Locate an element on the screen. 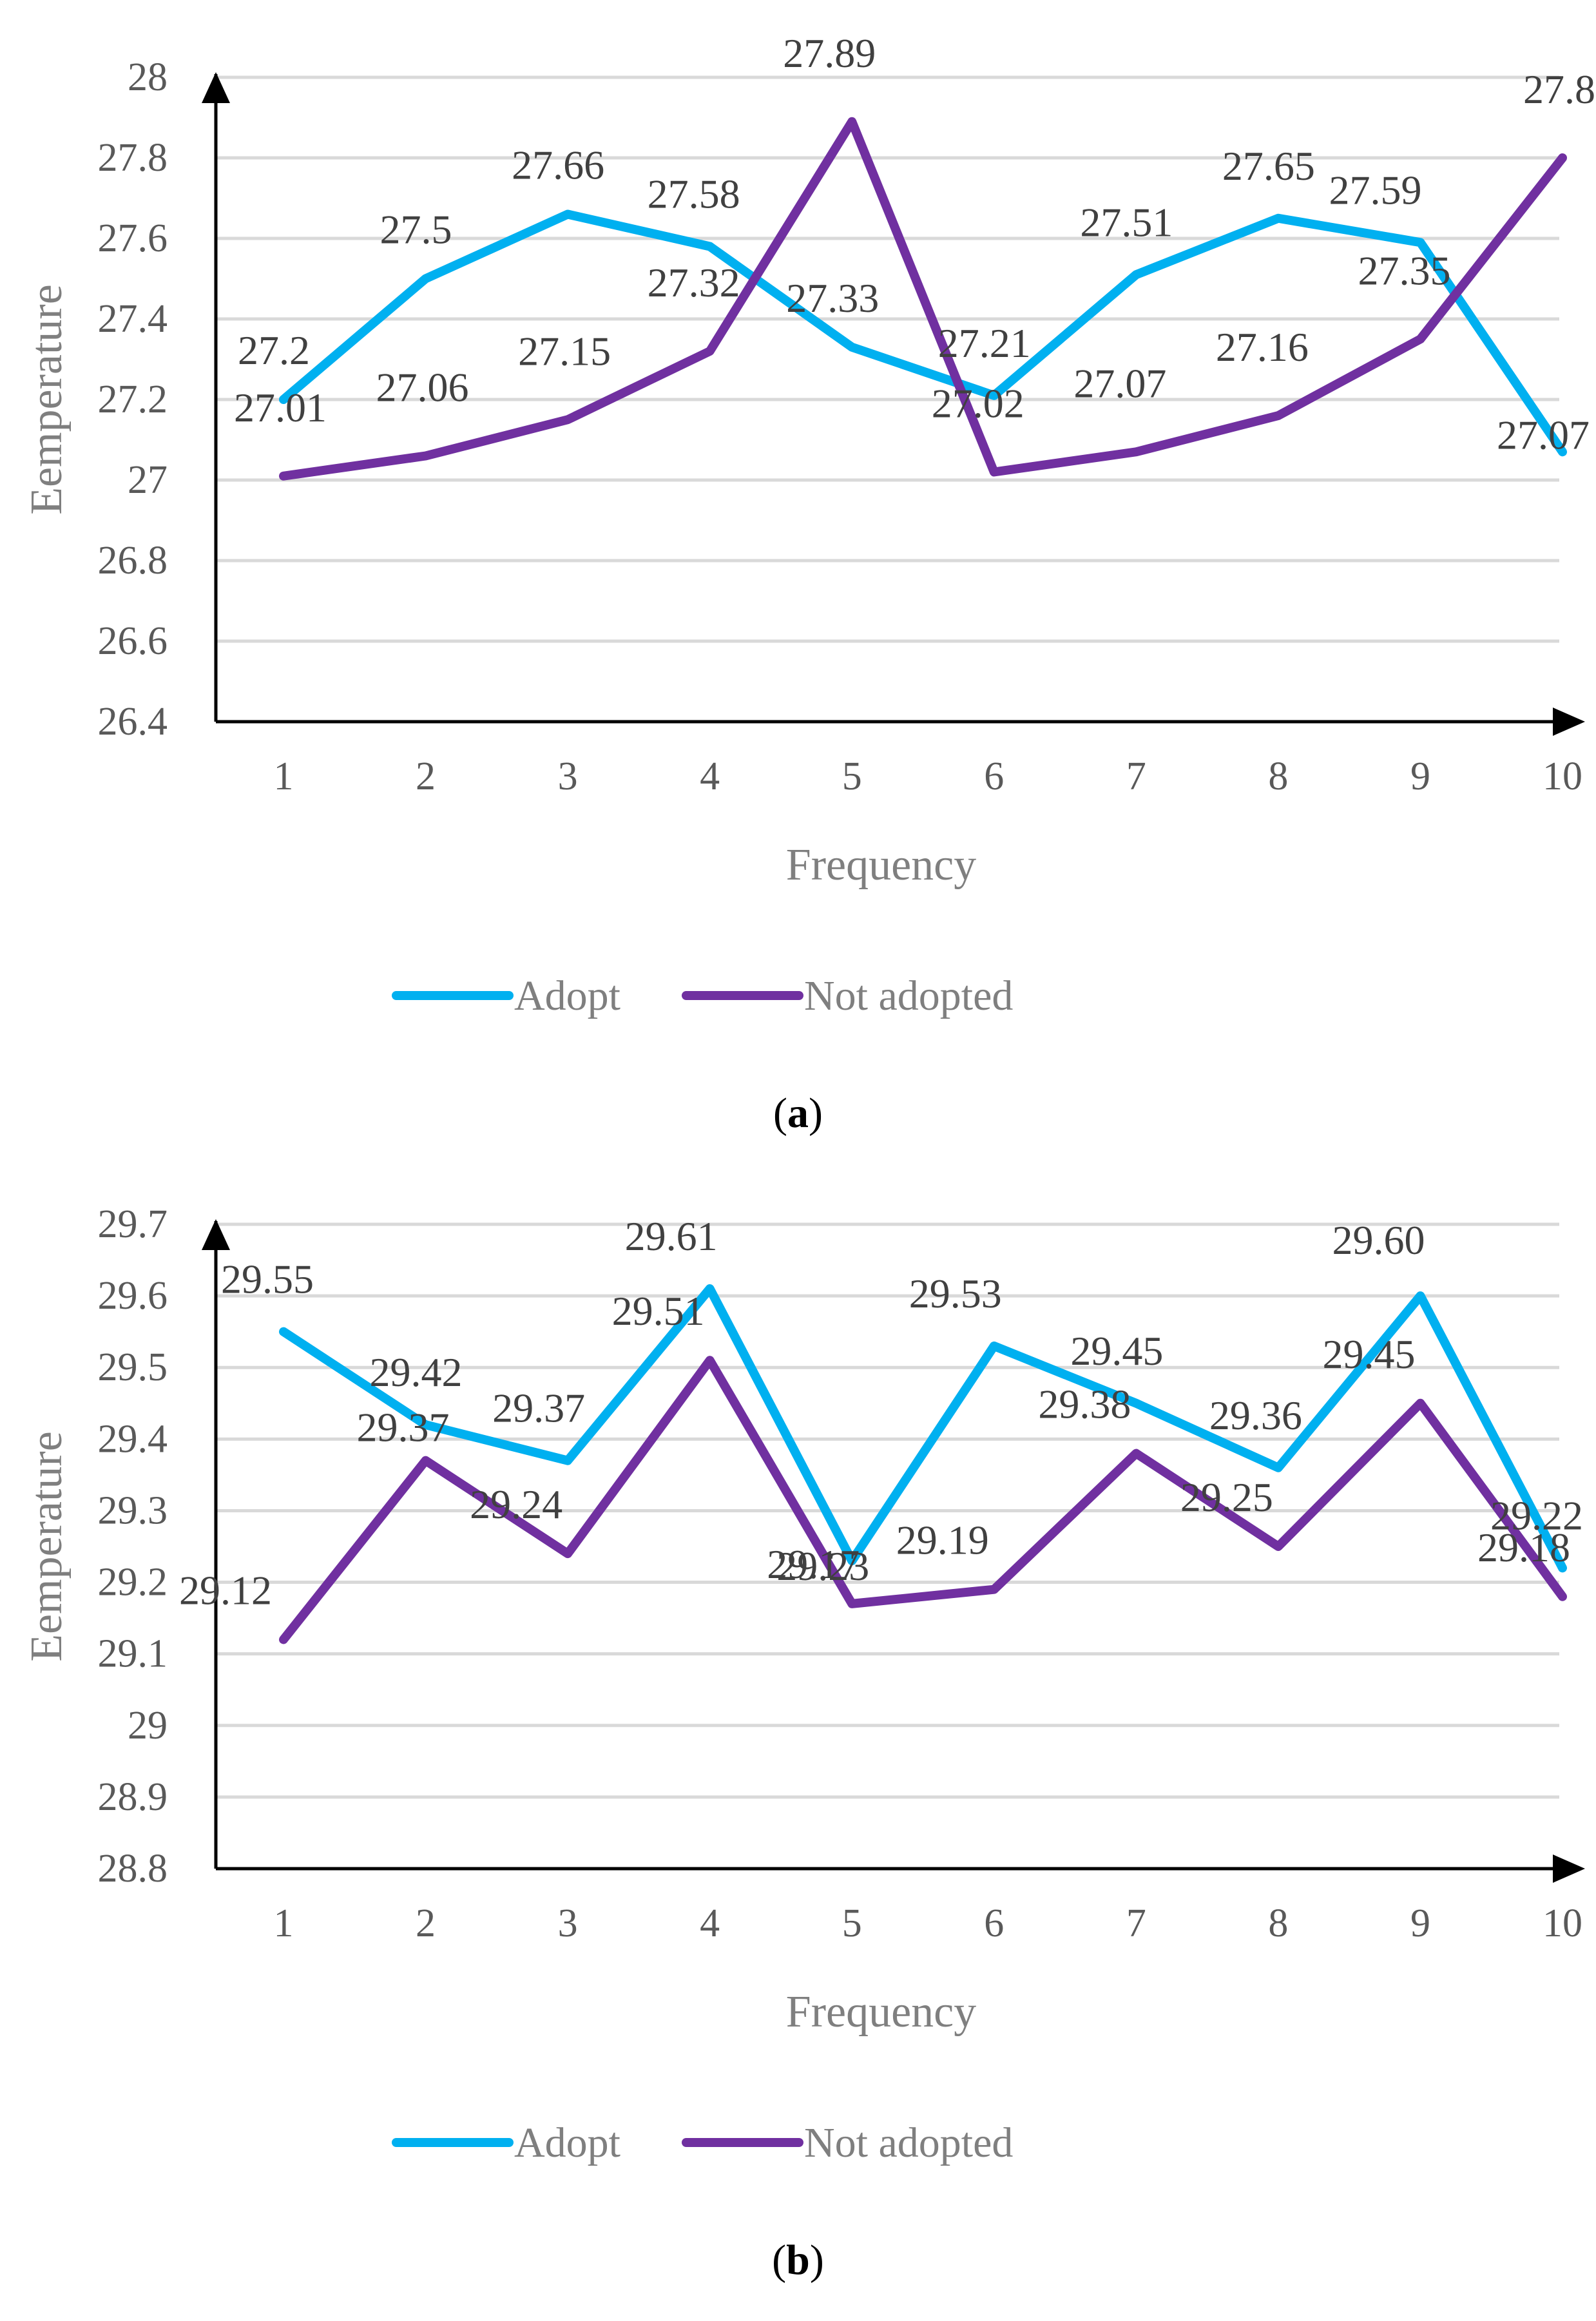  data-label: 27.16 is located at coordinates (1262, 347).